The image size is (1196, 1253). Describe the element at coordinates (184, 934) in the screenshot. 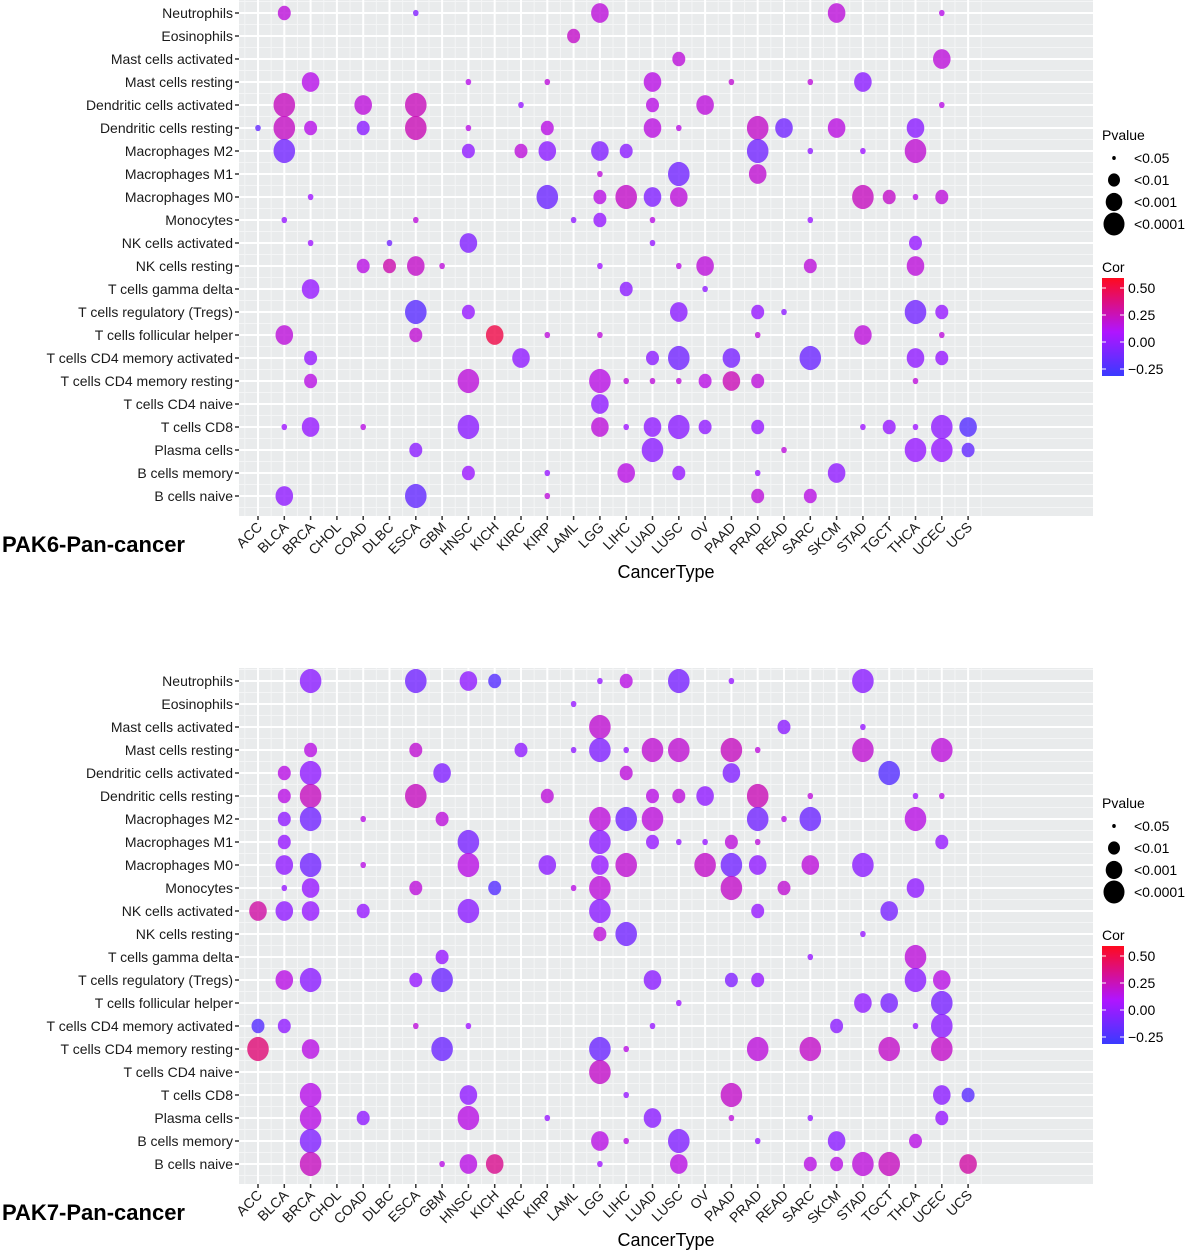

I see `y-tick-label: NK cells resting` at that location.